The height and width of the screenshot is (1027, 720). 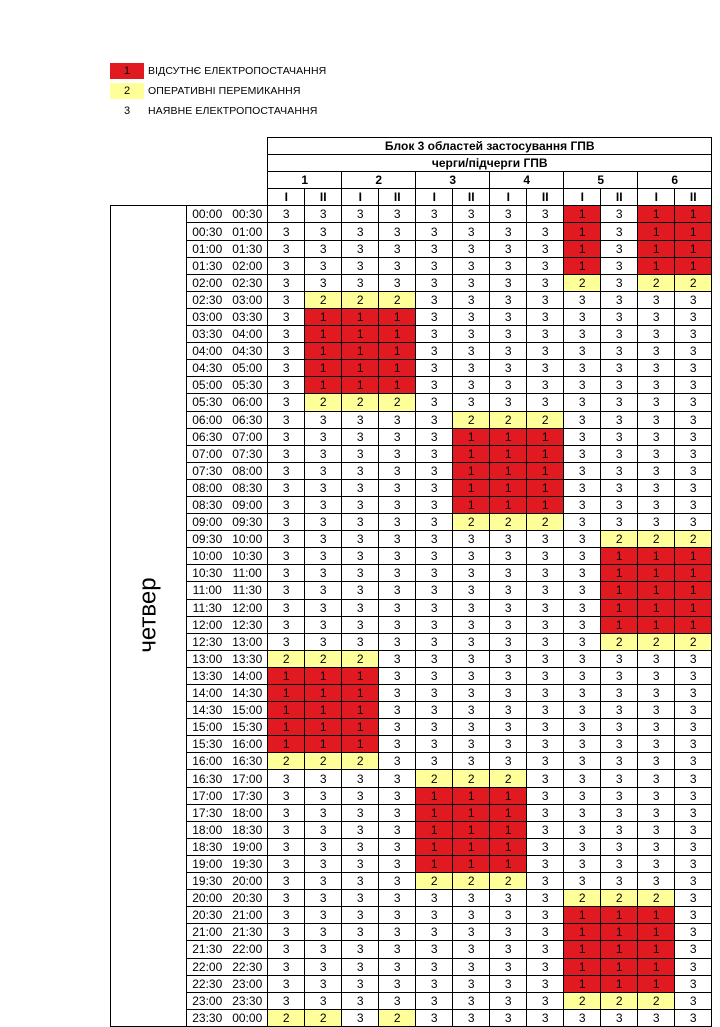 I want to click on time-from: 10:00, so click(x=207, y=556).